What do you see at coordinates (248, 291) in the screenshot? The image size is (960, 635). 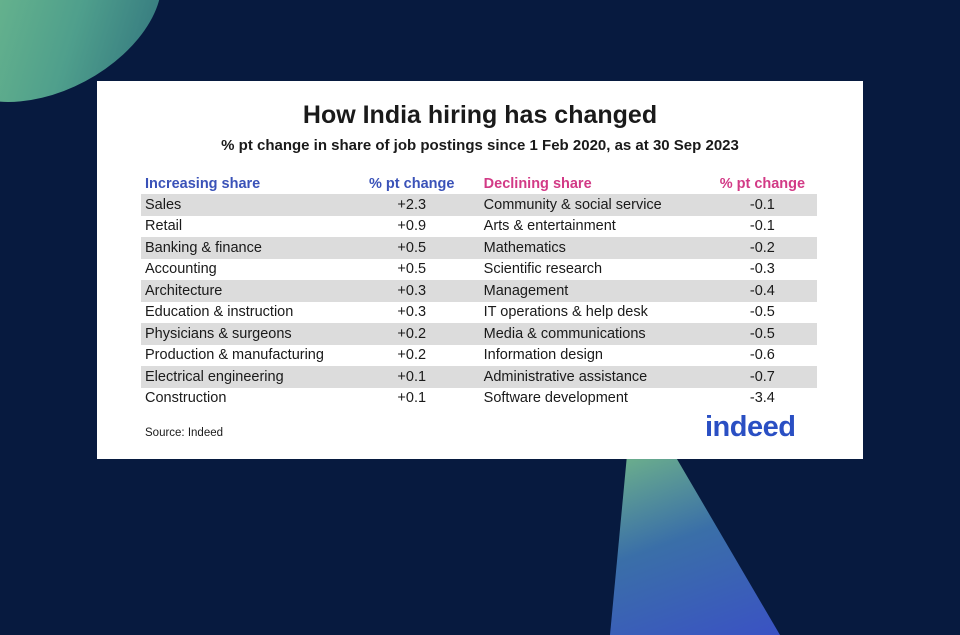 I see `increasing-occupation-cell: Architecture` at bounding box center [248, 291].